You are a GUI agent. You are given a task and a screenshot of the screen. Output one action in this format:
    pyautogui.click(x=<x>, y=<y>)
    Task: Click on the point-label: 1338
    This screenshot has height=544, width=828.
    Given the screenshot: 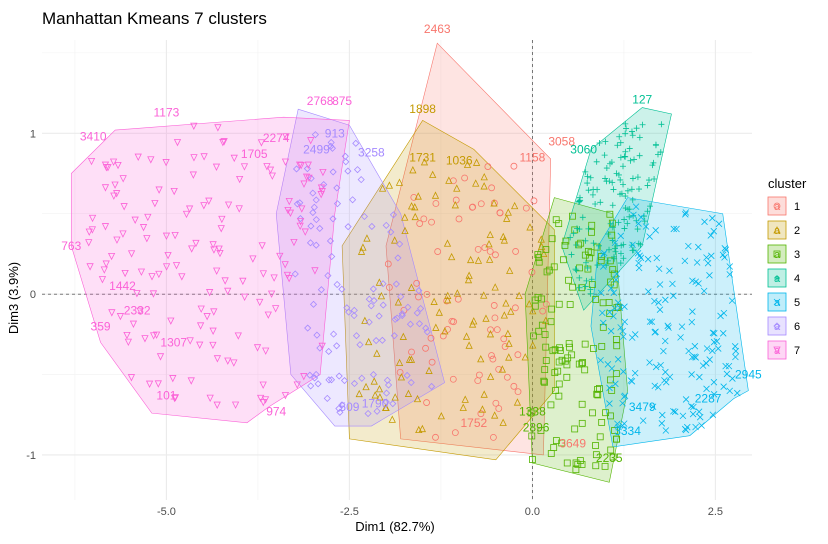 What is the action you would take?
    pyautogui.click(x=532, y=412)
    